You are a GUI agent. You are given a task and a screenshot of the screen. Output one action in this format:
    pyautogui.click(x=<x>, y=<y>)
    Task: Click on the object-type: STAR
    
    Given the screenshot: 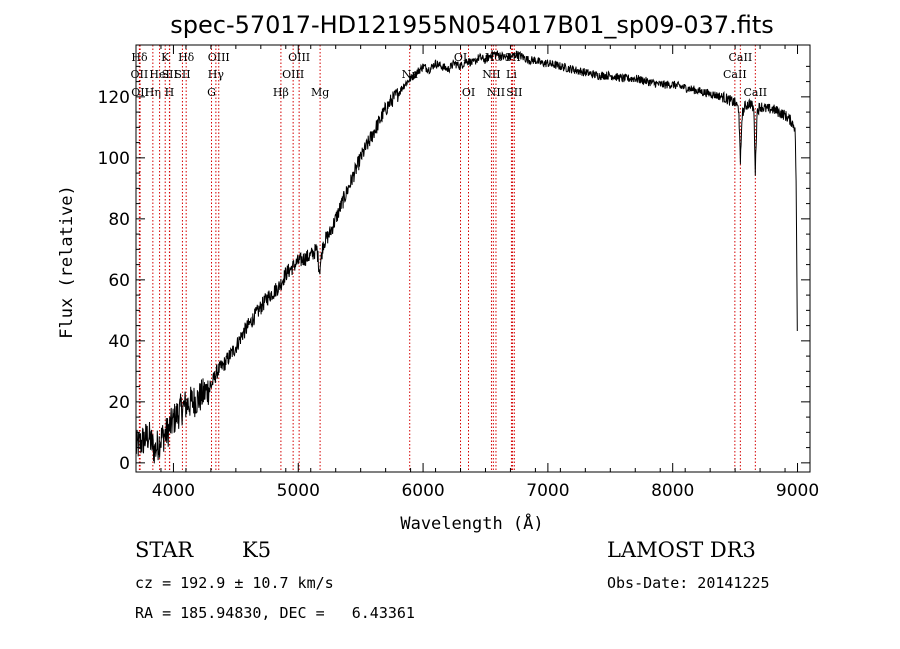 What is the action you would take?
    pyautogui.click(x=164, y=550)
    